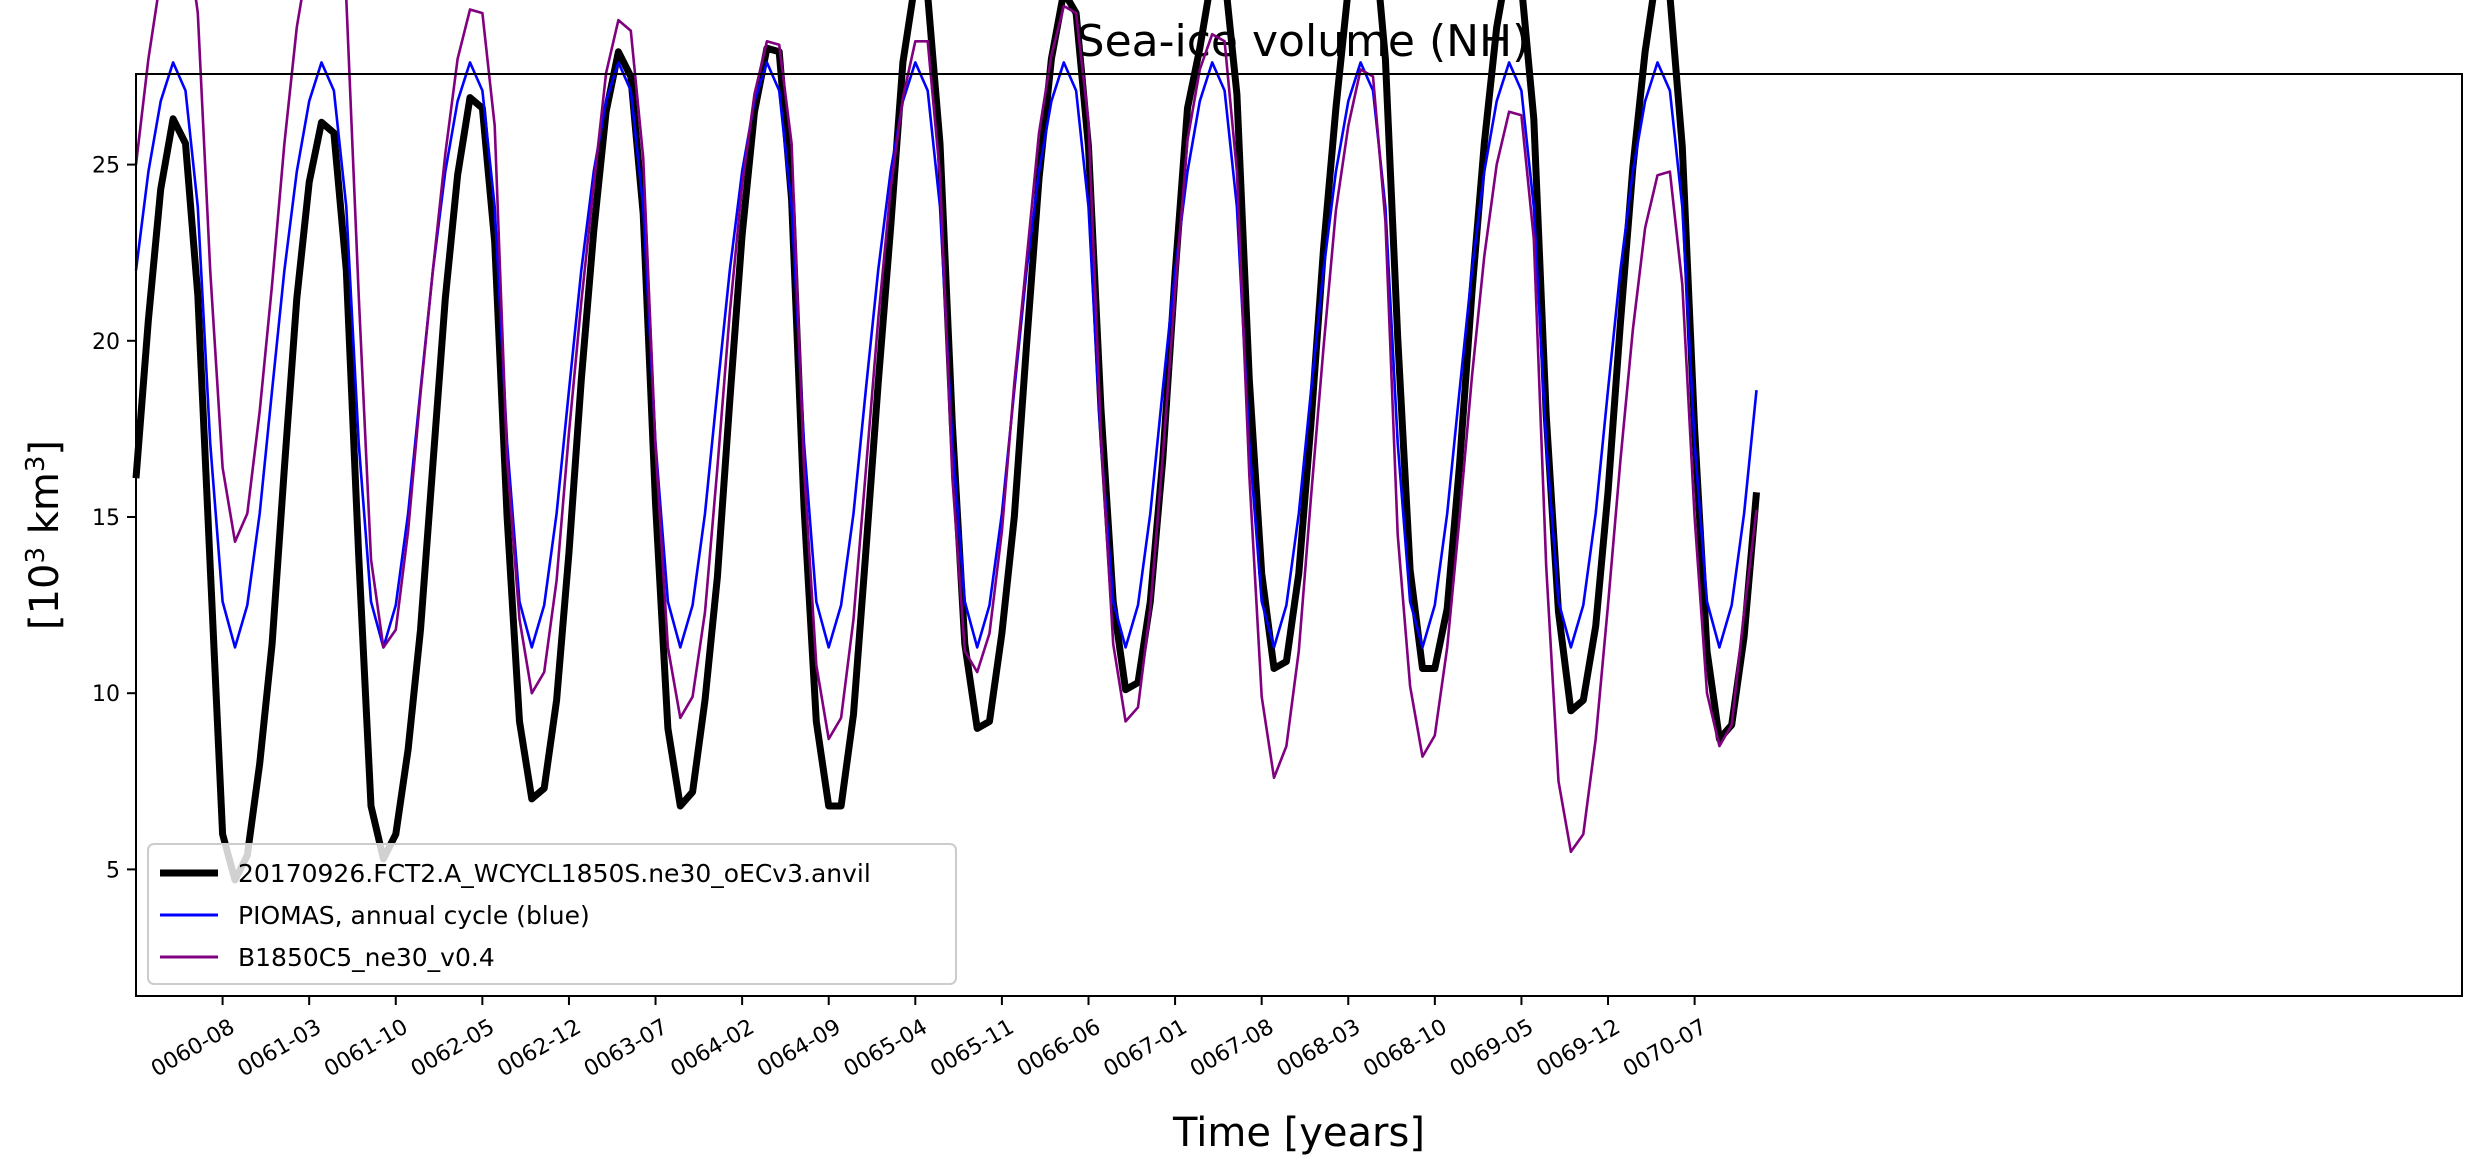 The width and height of the screenshot is (2484, 1174). What do you see at coordinates (45, 597) in the screenshot?
I see `y-axis-label-open: [10` at bounding box center [45, 597].